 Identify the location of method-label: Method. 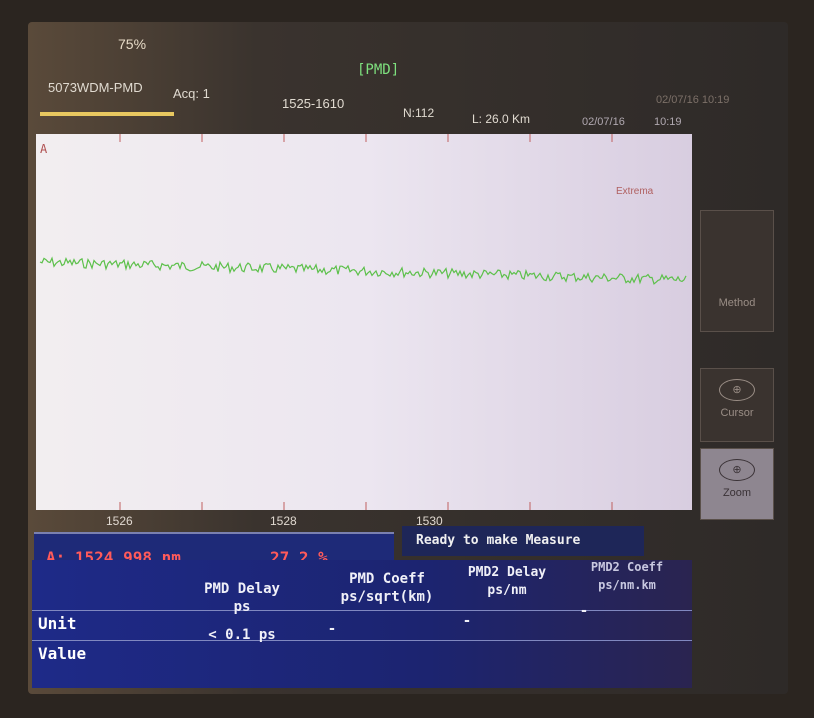
(737, 303).